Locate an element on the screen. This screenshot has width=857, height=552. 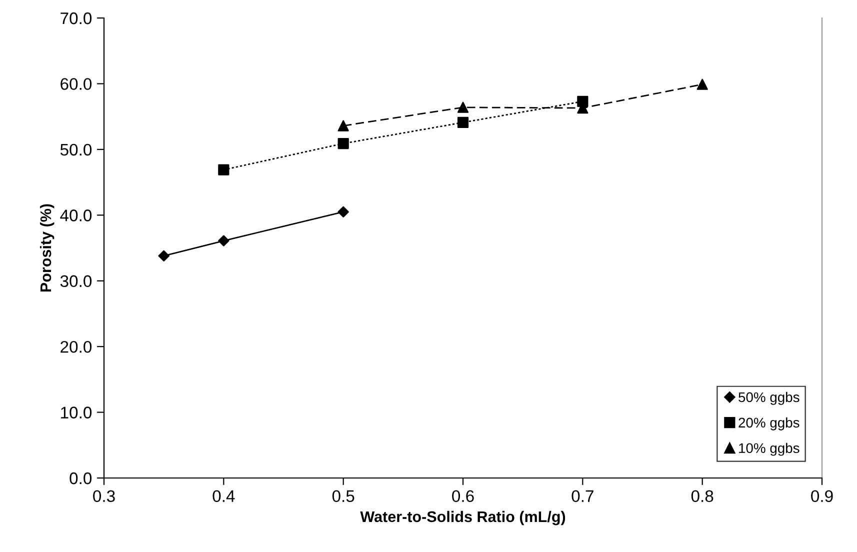
x-tick-label: 0.4 is located at coordinates (223, 496).